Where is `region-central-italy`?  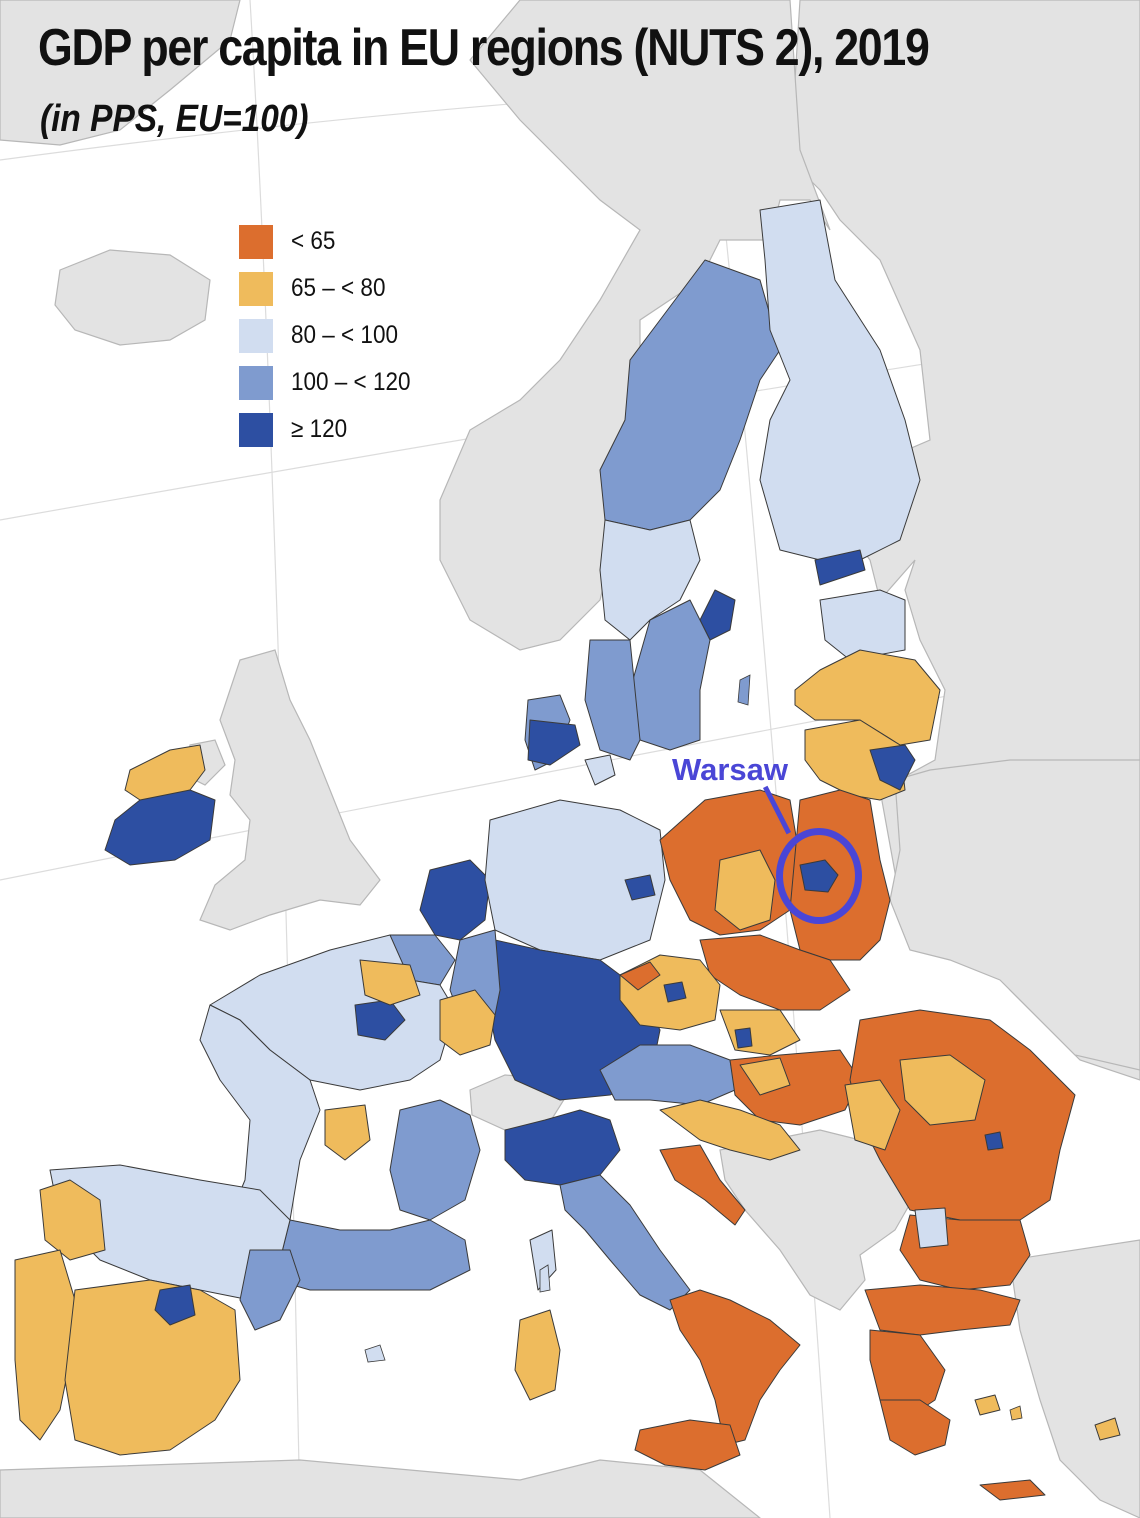 region-central-italy is located at coordinates (625, 1242).